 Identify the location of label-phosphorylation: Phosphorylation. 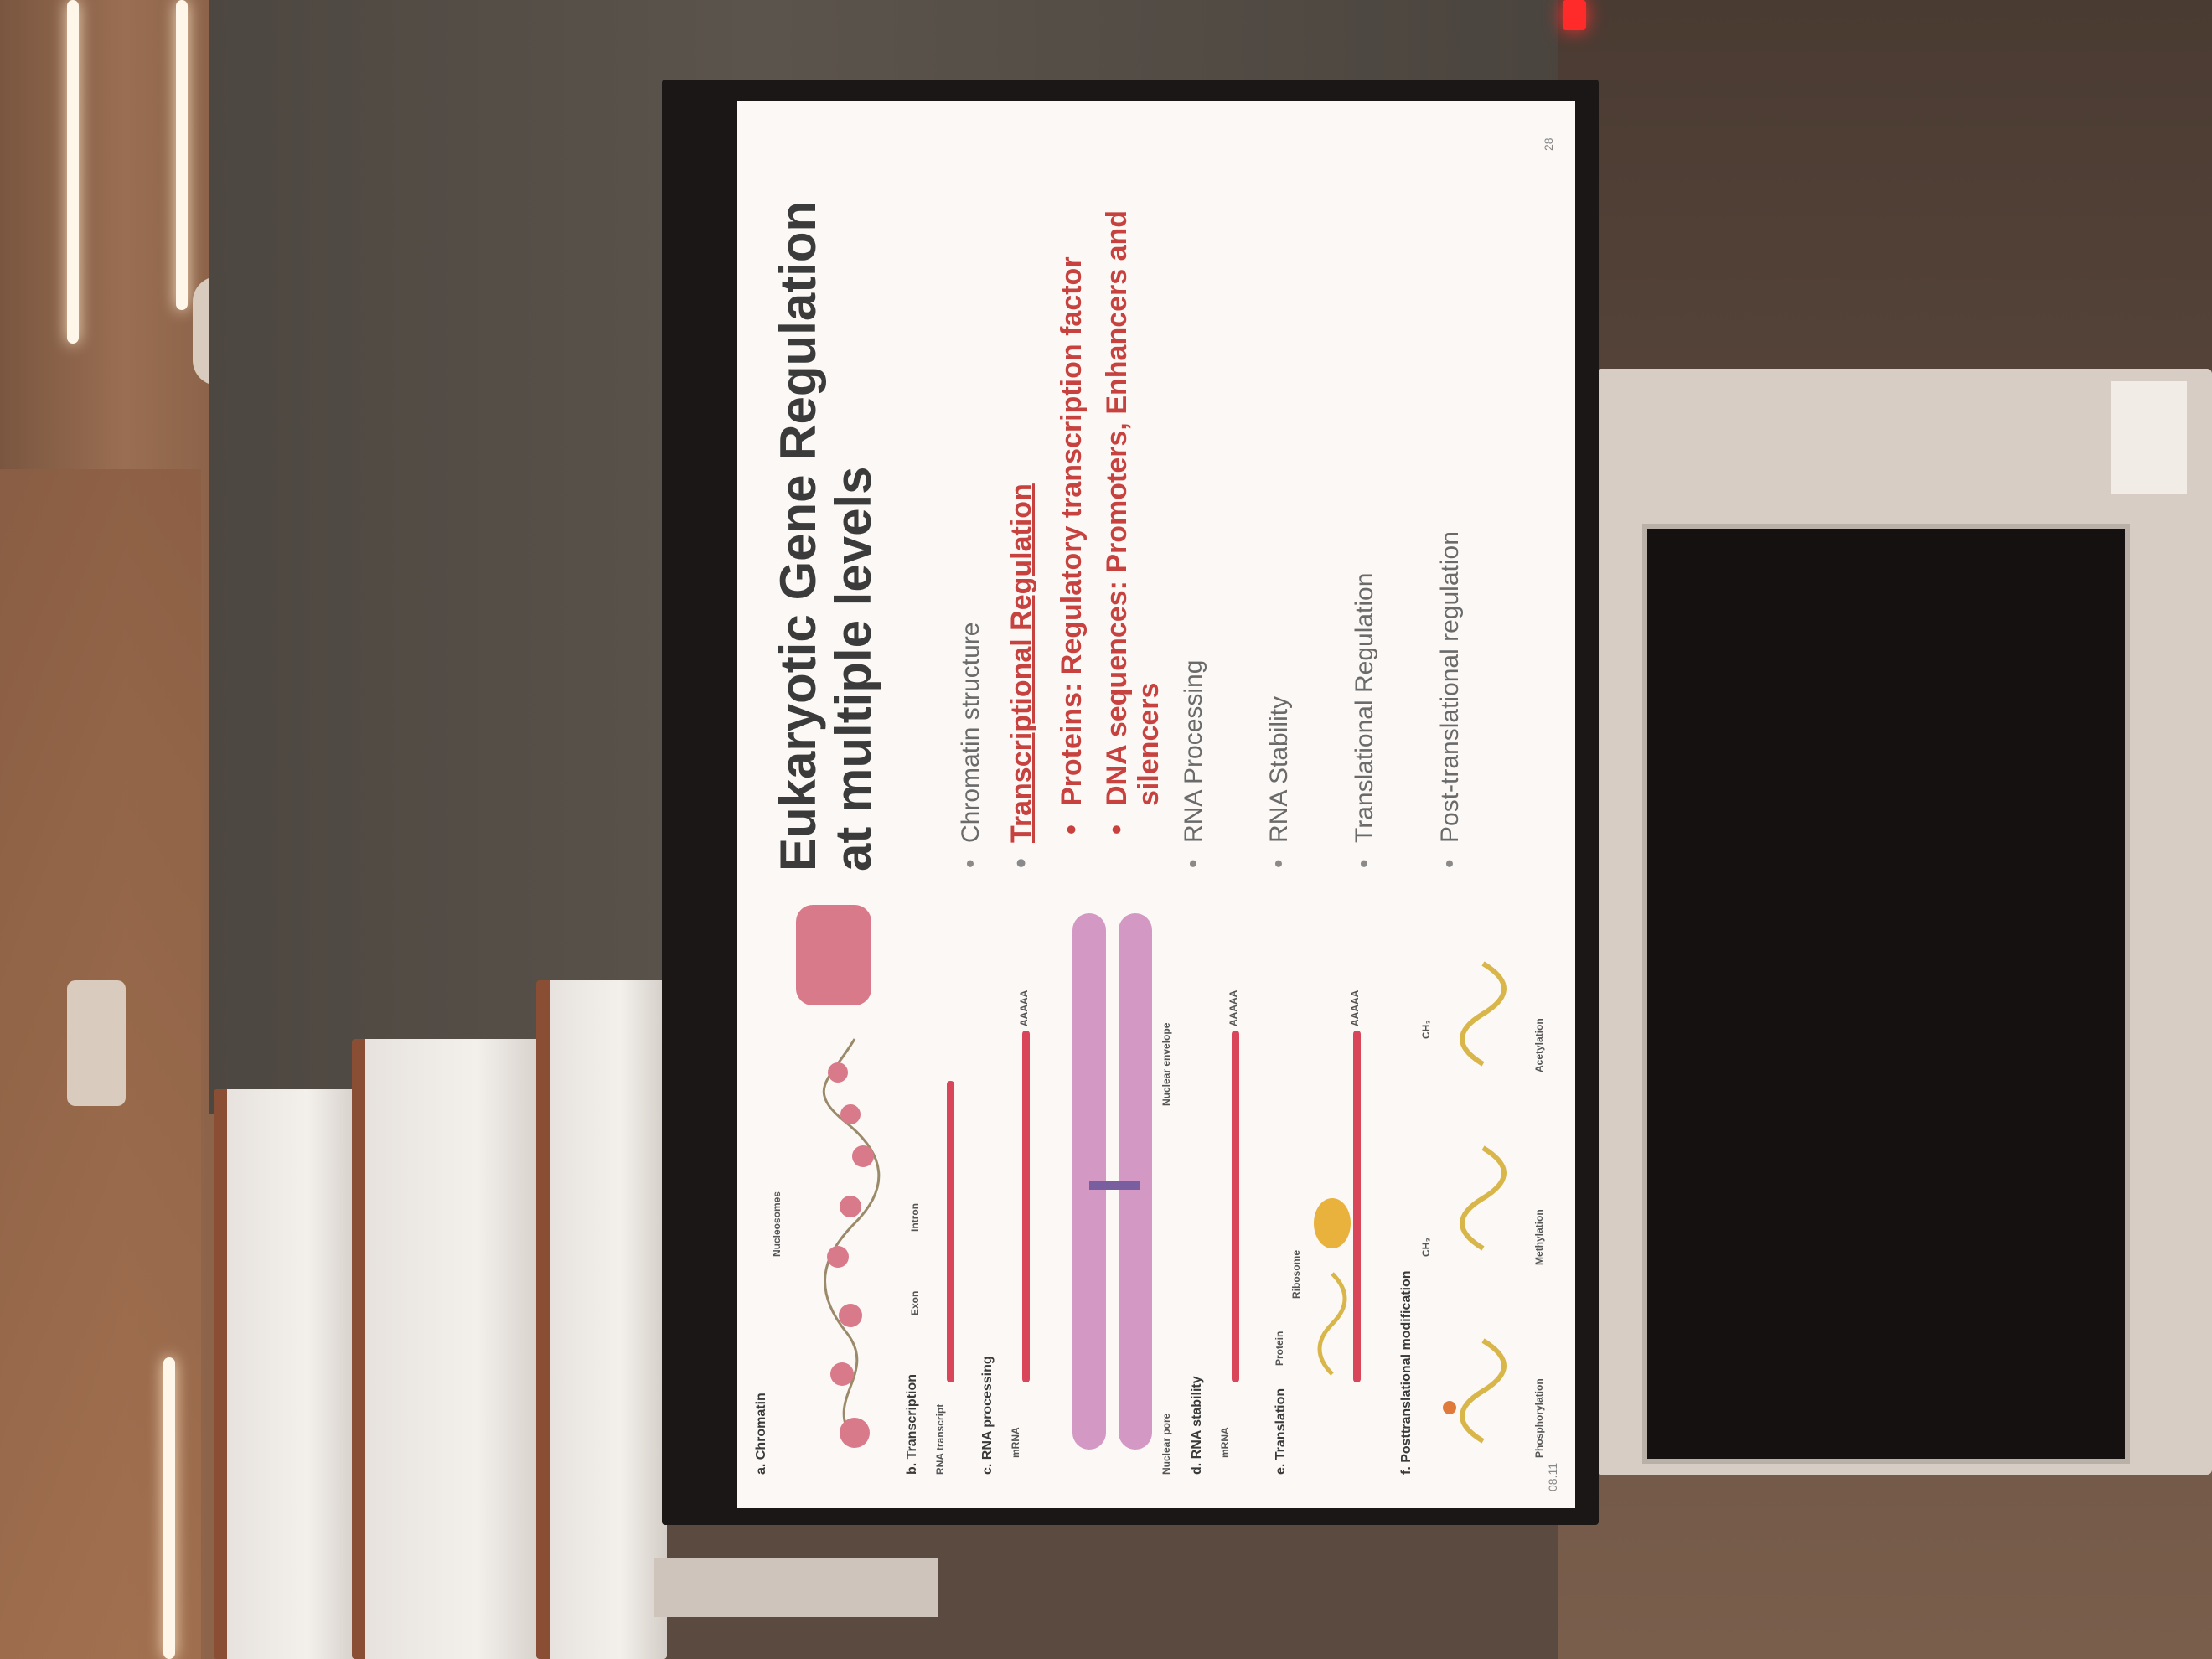
(1539, 1418).